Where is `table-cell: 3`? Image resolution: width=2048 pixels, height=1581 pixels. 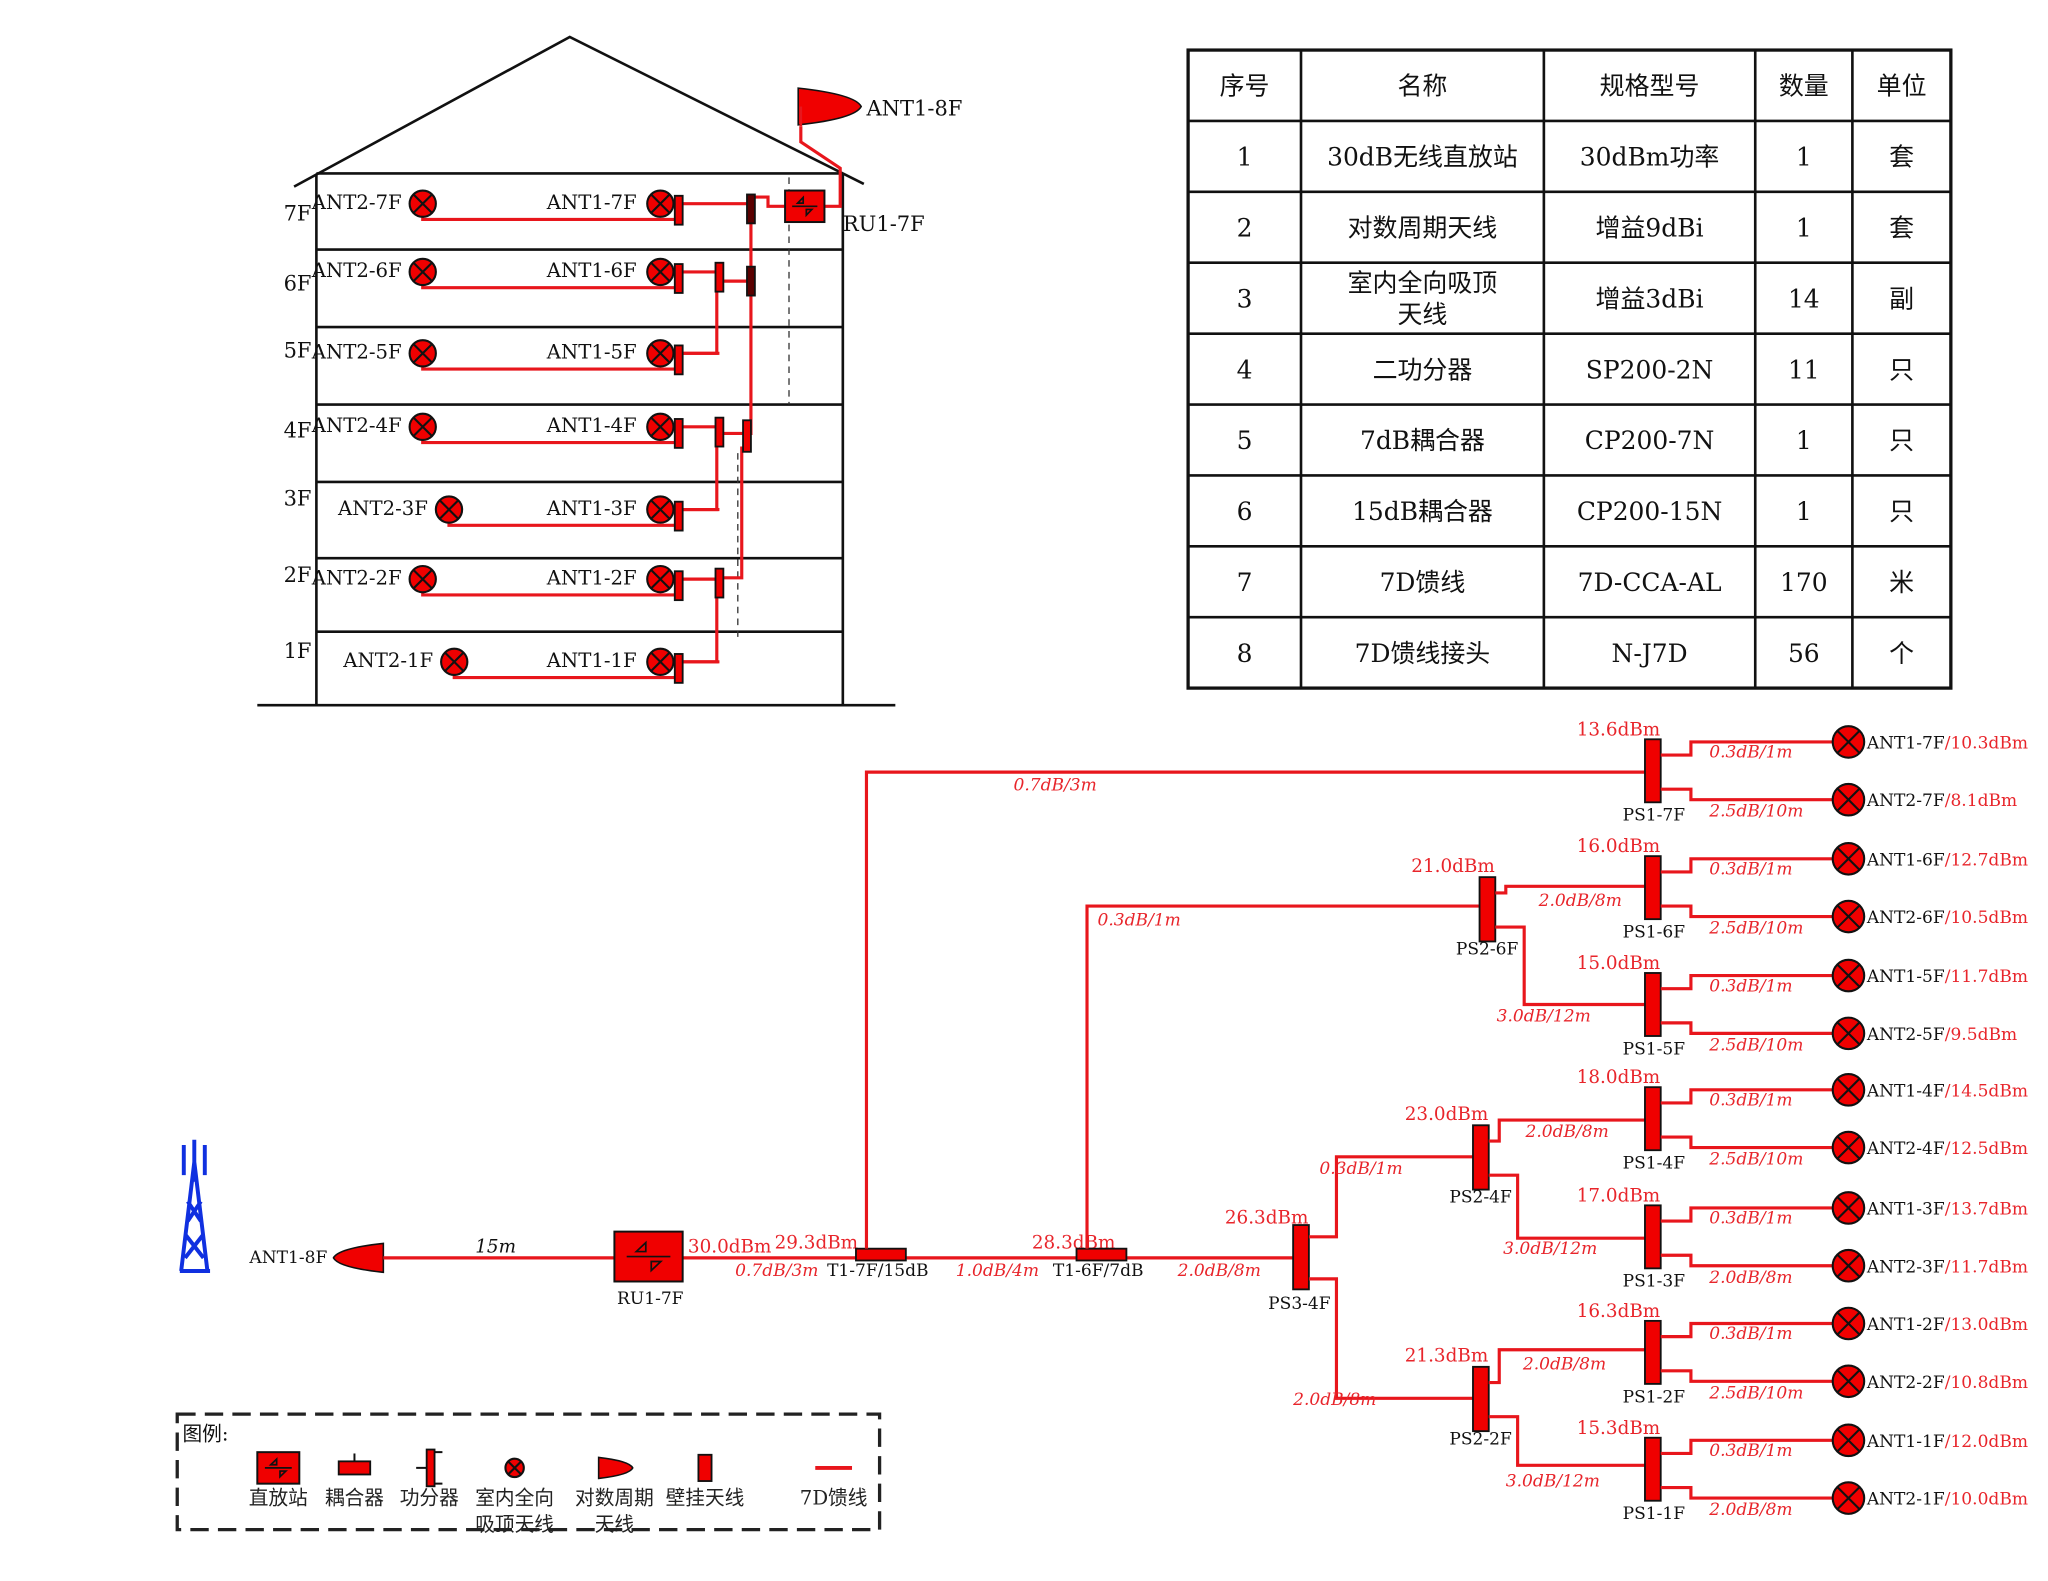 table-cell: 3 is located at coordinates (1245, 298).